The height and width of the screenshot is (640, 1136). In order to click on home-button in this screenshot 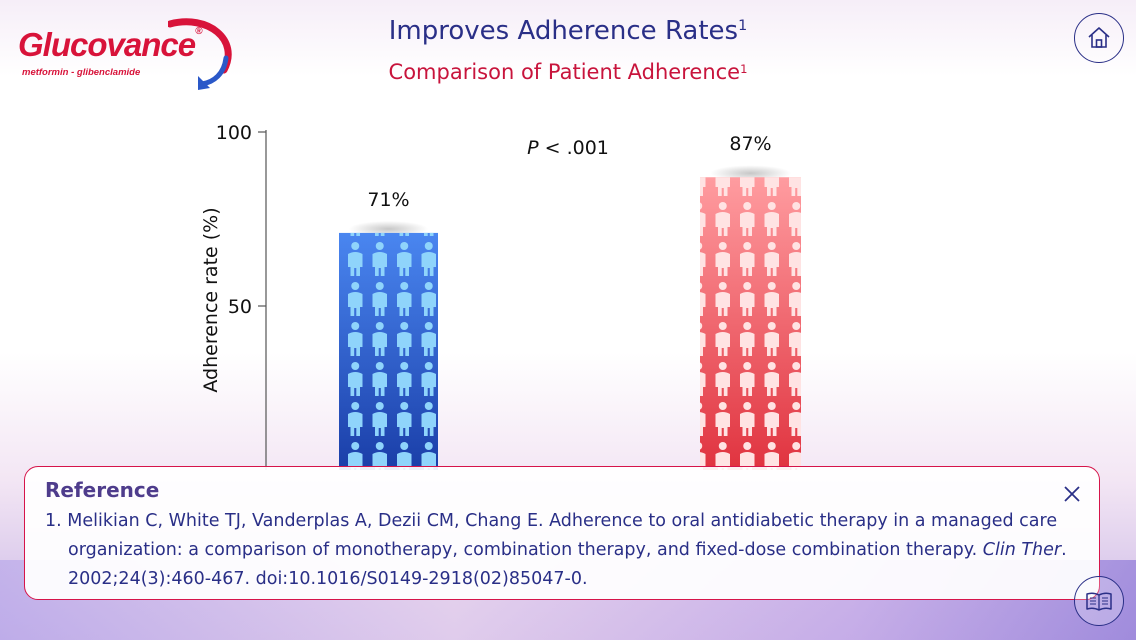, I will do `click(1099, 38)`.